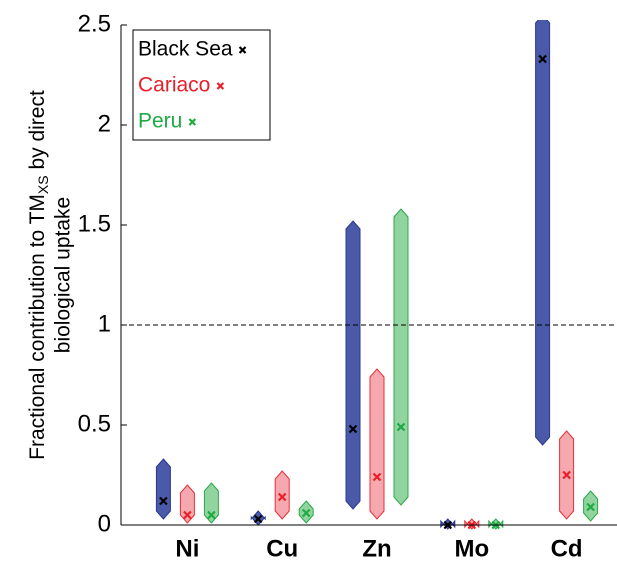 The height and width of the screenshot is (570, 617). I want to click on y-tick-label: 2.5, so click(94, 23).